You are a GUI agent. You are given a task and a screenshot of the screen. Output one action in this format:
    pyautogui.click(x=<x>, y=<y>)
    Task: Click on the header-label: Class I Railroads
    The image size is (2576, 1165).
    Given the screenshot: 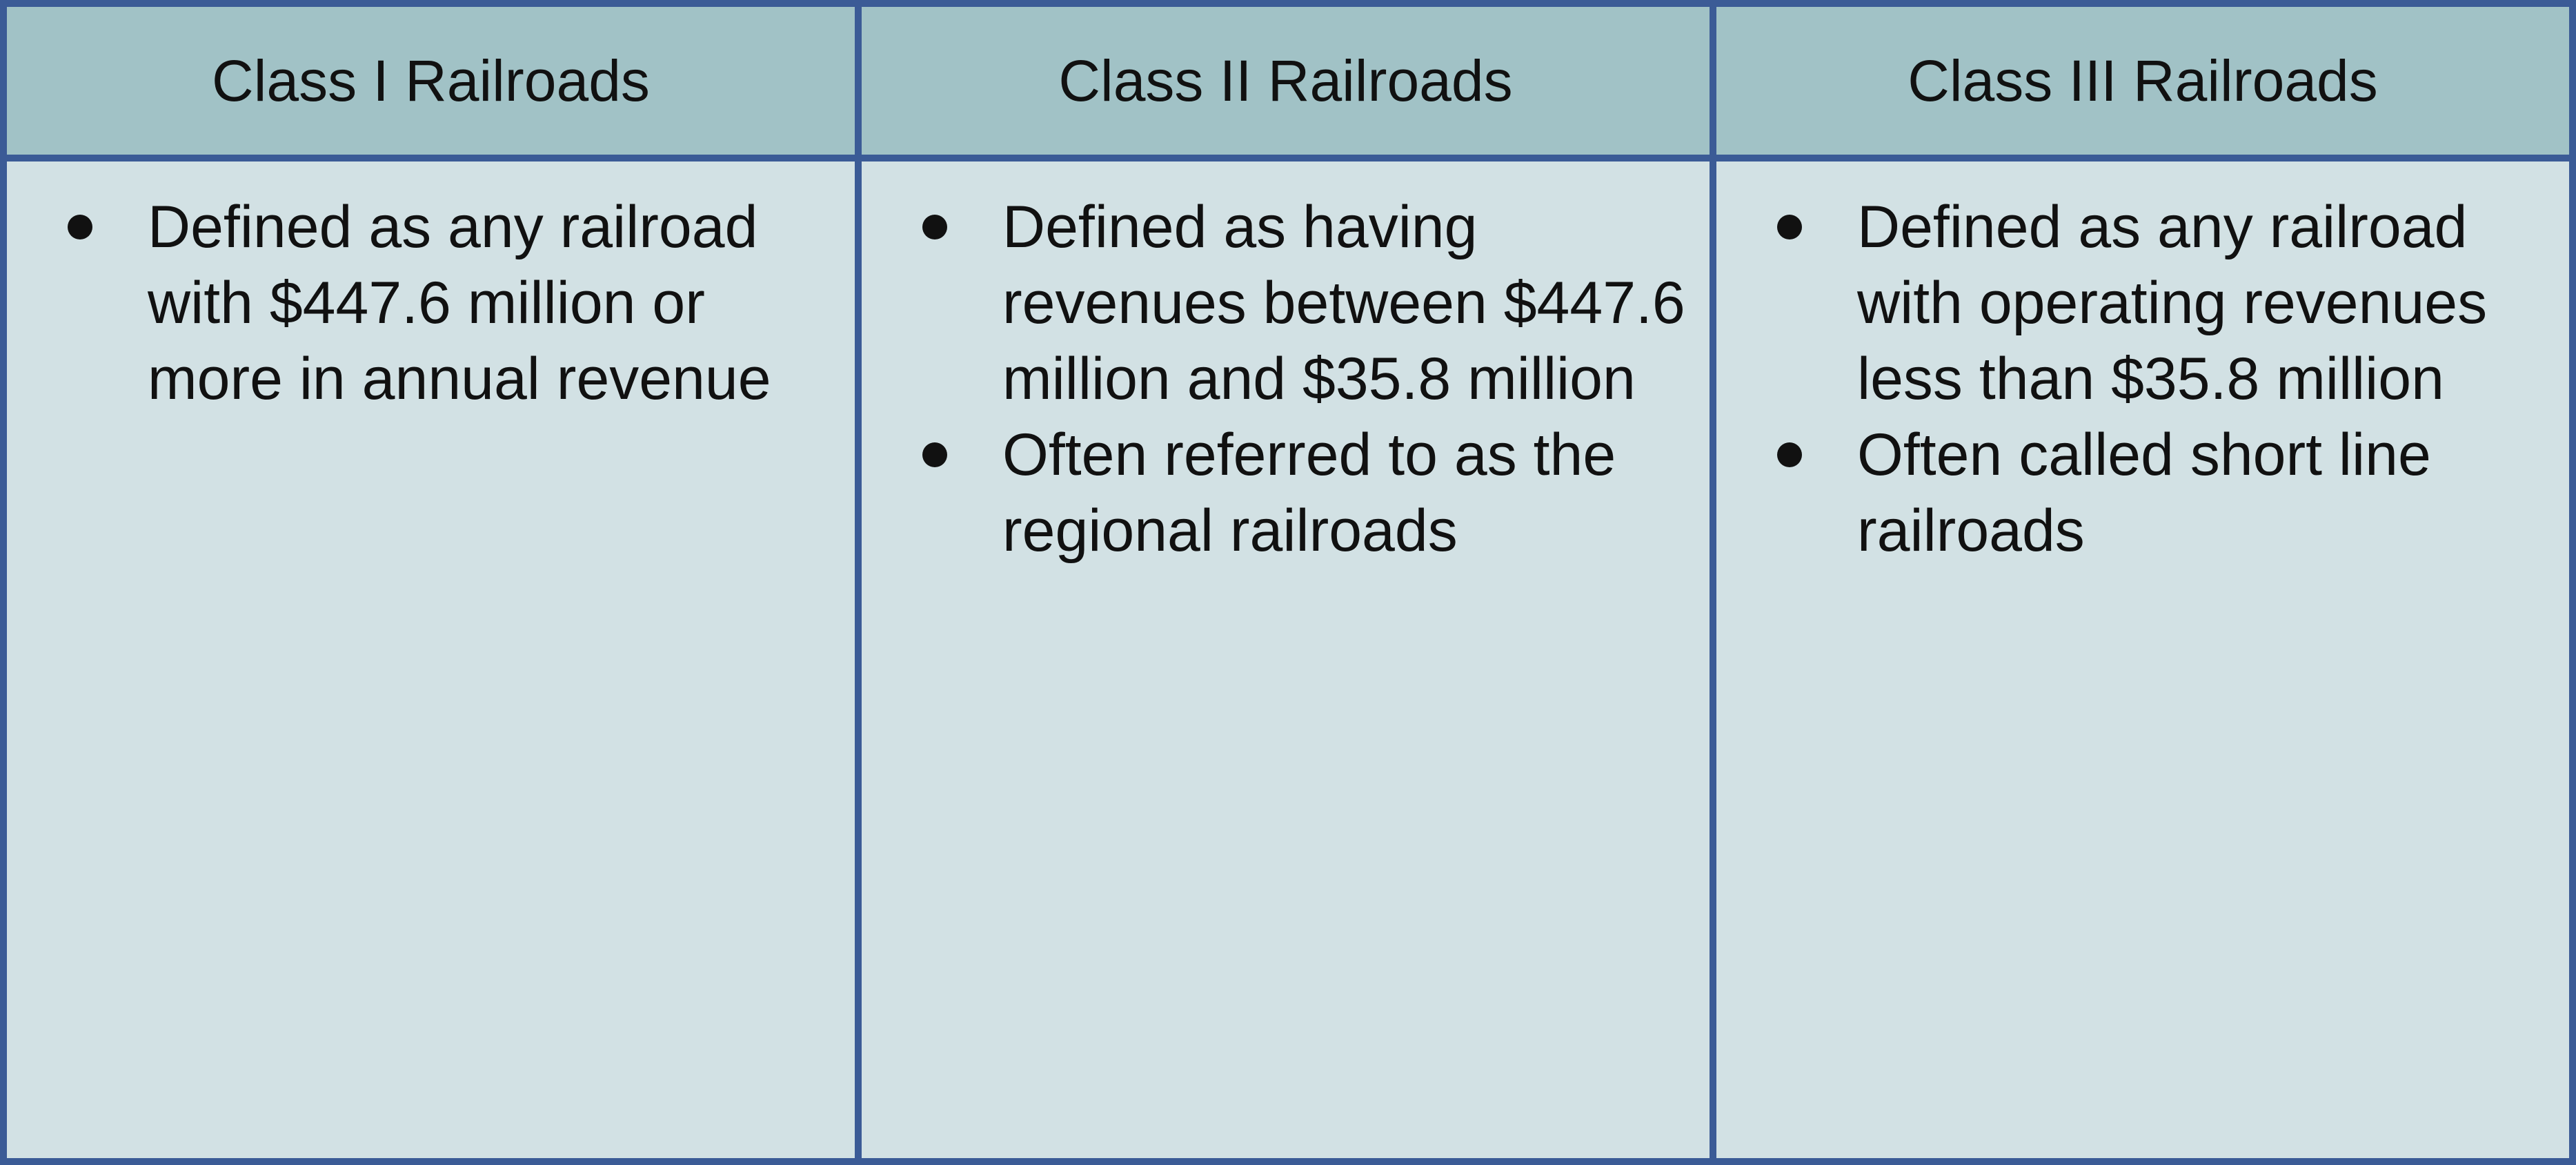 What is the action you would take?
    pyautogui.click(x=431, y=80)
    